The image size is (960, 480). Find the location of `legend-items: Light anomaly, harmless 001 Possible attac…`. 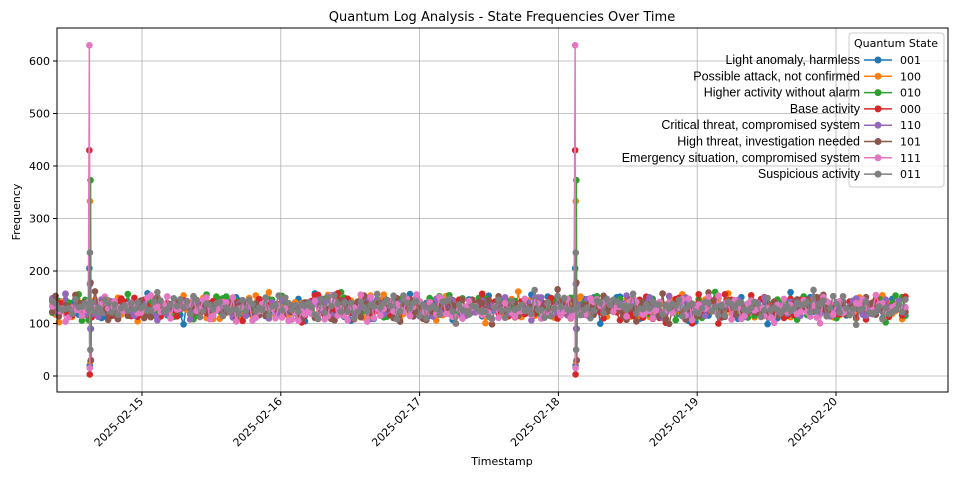

legend-items: Light anomaly, harmless 001 Possible attac… is located at coordinates (771, 117).